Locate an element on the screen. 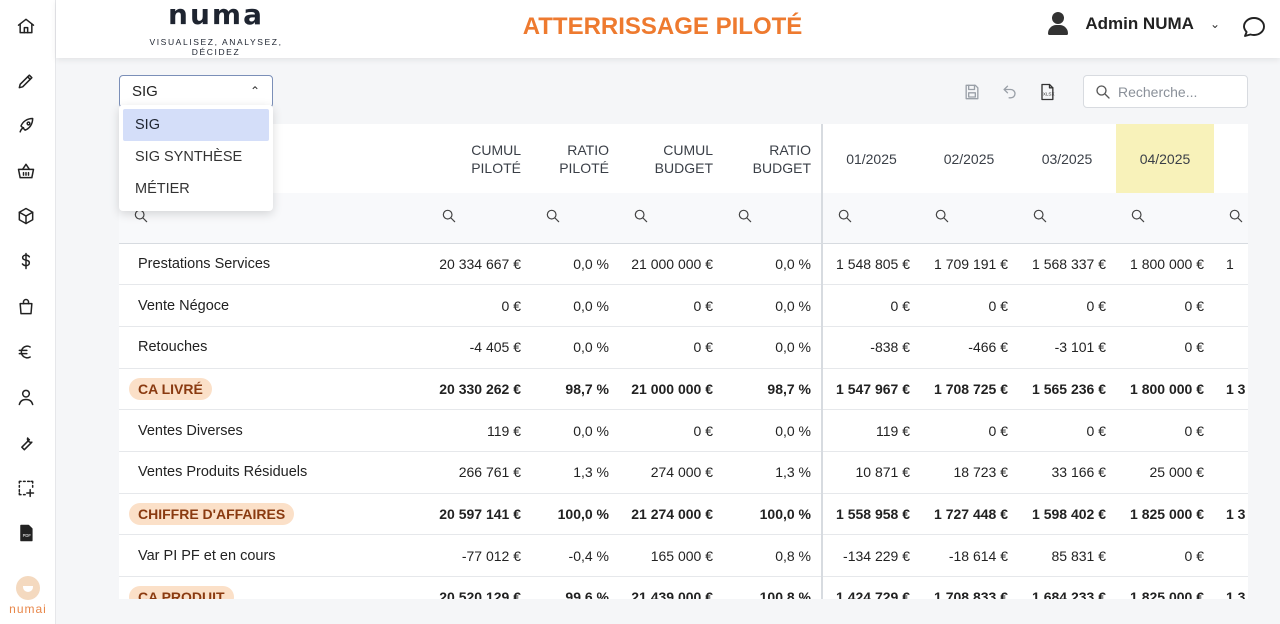  table-cell: 1 727 448 € is located at coordinates (969, 514).